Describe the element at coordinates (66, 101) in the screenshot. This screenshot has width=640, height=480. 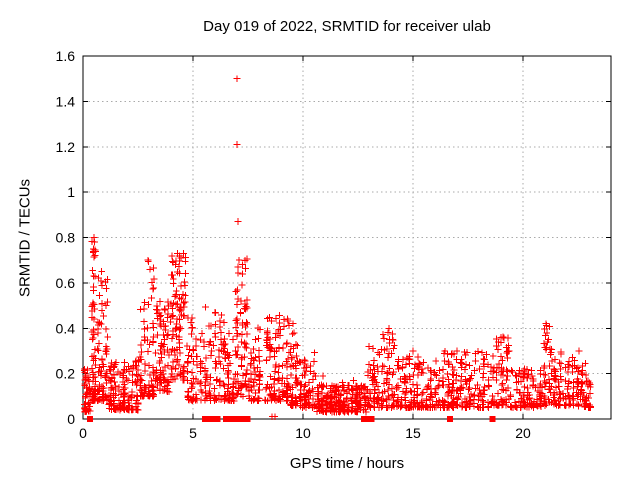
I see `y-tick-label: 1.4` at that location.